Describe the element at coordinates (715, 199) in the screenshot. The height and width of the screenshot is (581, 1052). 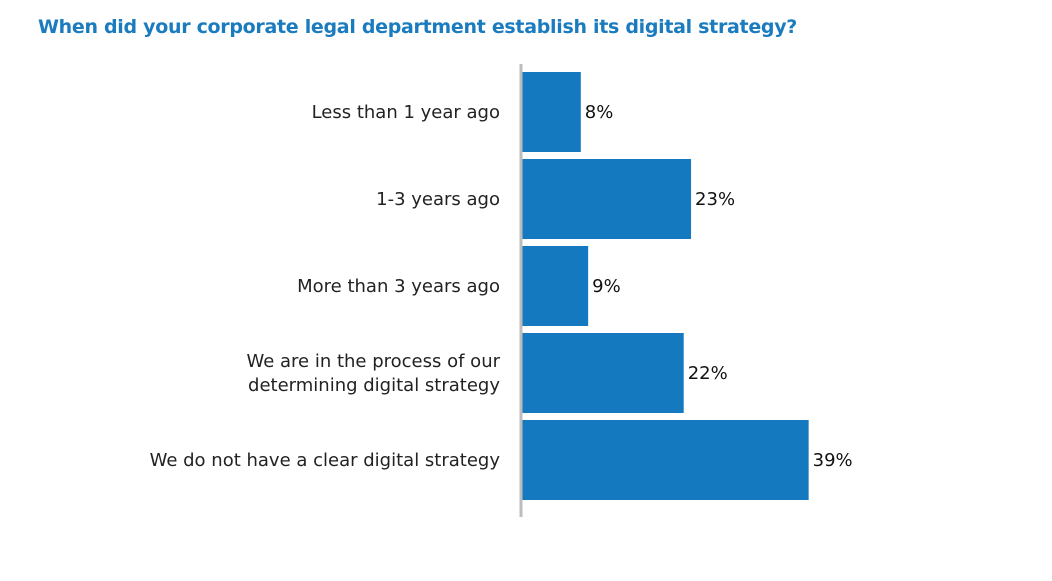
I see `data-label: 23%` at that location.